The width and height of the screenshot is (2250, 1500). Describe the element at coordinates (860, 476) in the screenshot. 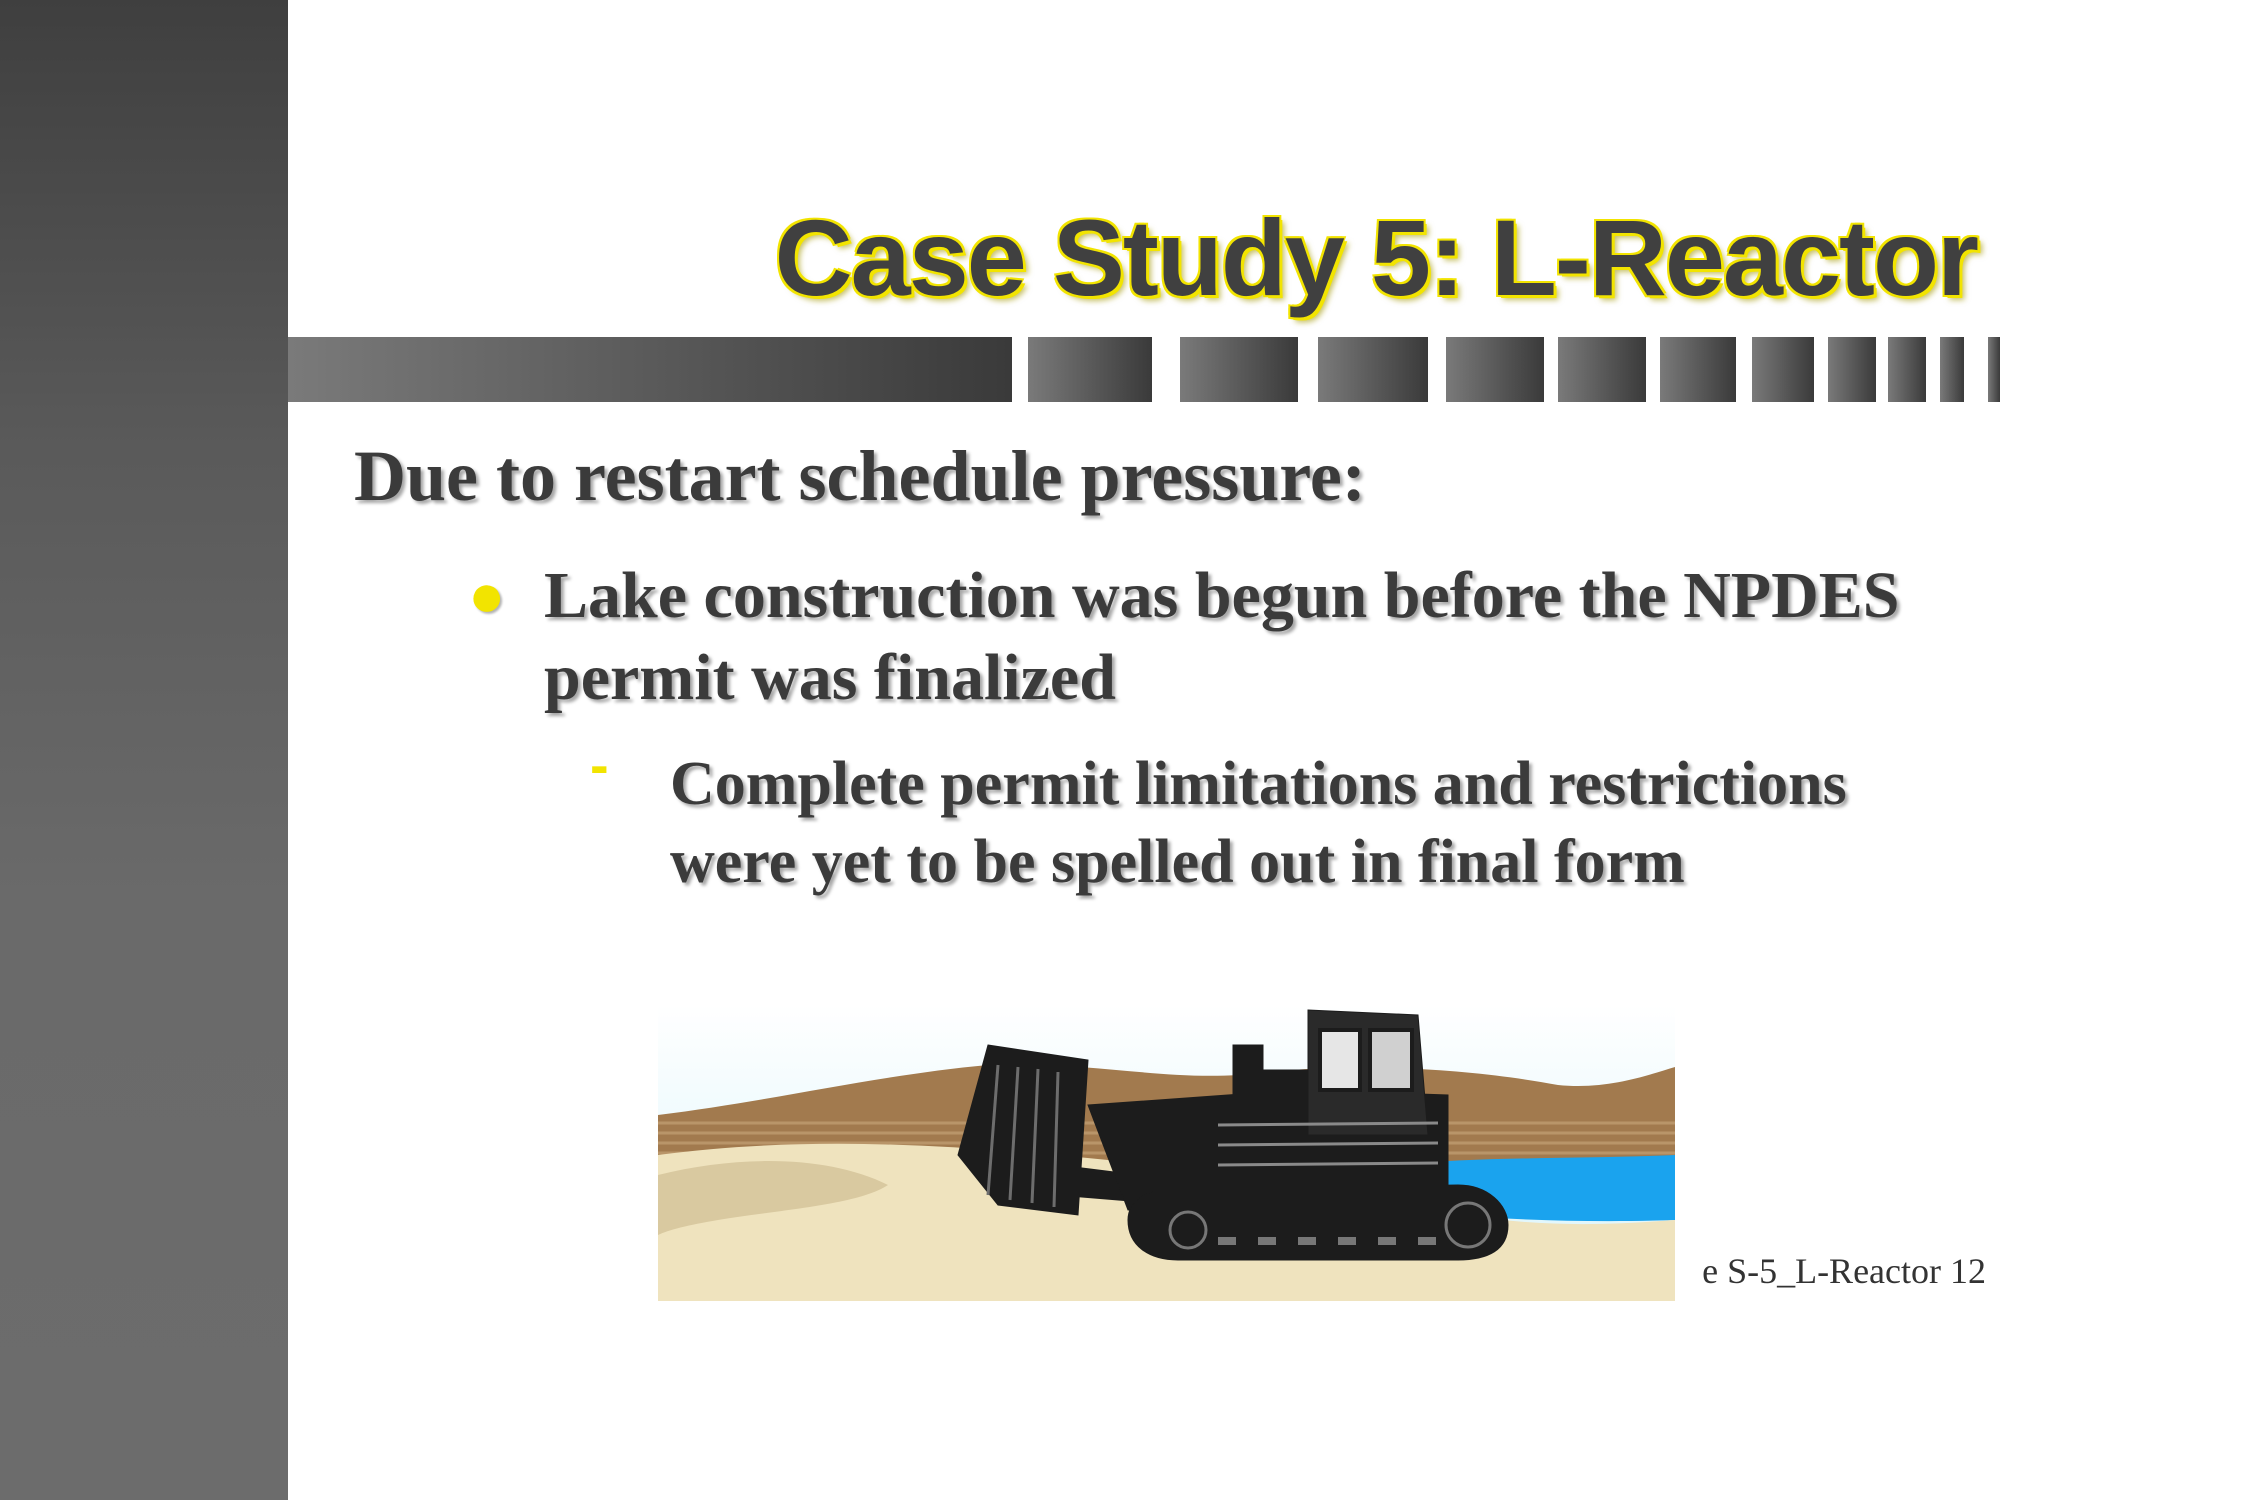

I see `slide-heading: Due to restart schedule pressure:` at that location.